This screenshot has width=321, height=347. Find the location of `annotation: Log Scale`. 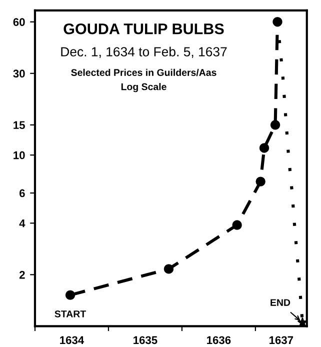

annotation: Log Scale is located at coordinates (143, 87).